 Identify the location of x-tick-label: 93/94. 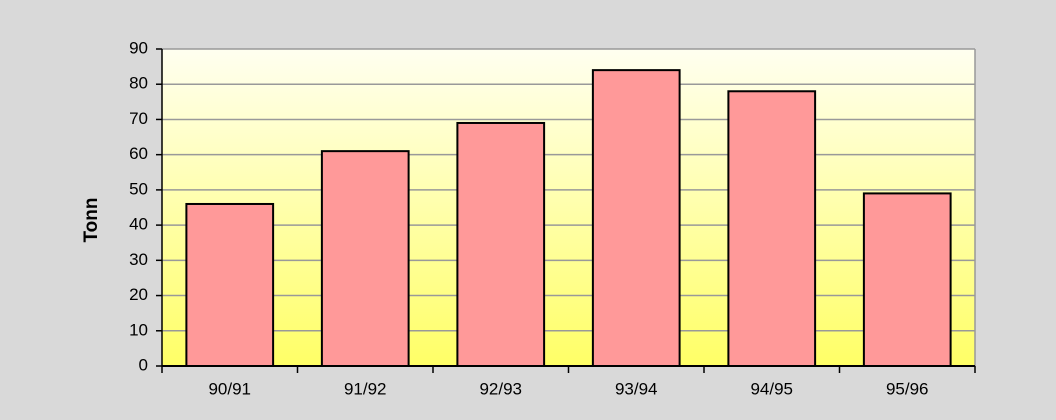
(636, 388).